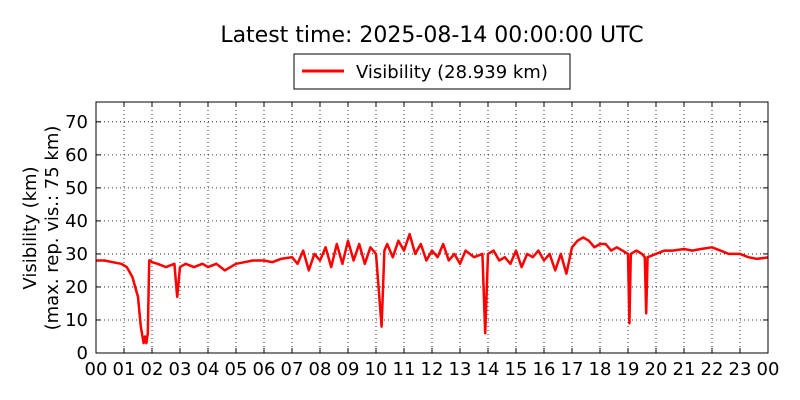  Describe the element at coordinates (124, 369) in the screenshot. I see `x-tick-label: 01` at that location.